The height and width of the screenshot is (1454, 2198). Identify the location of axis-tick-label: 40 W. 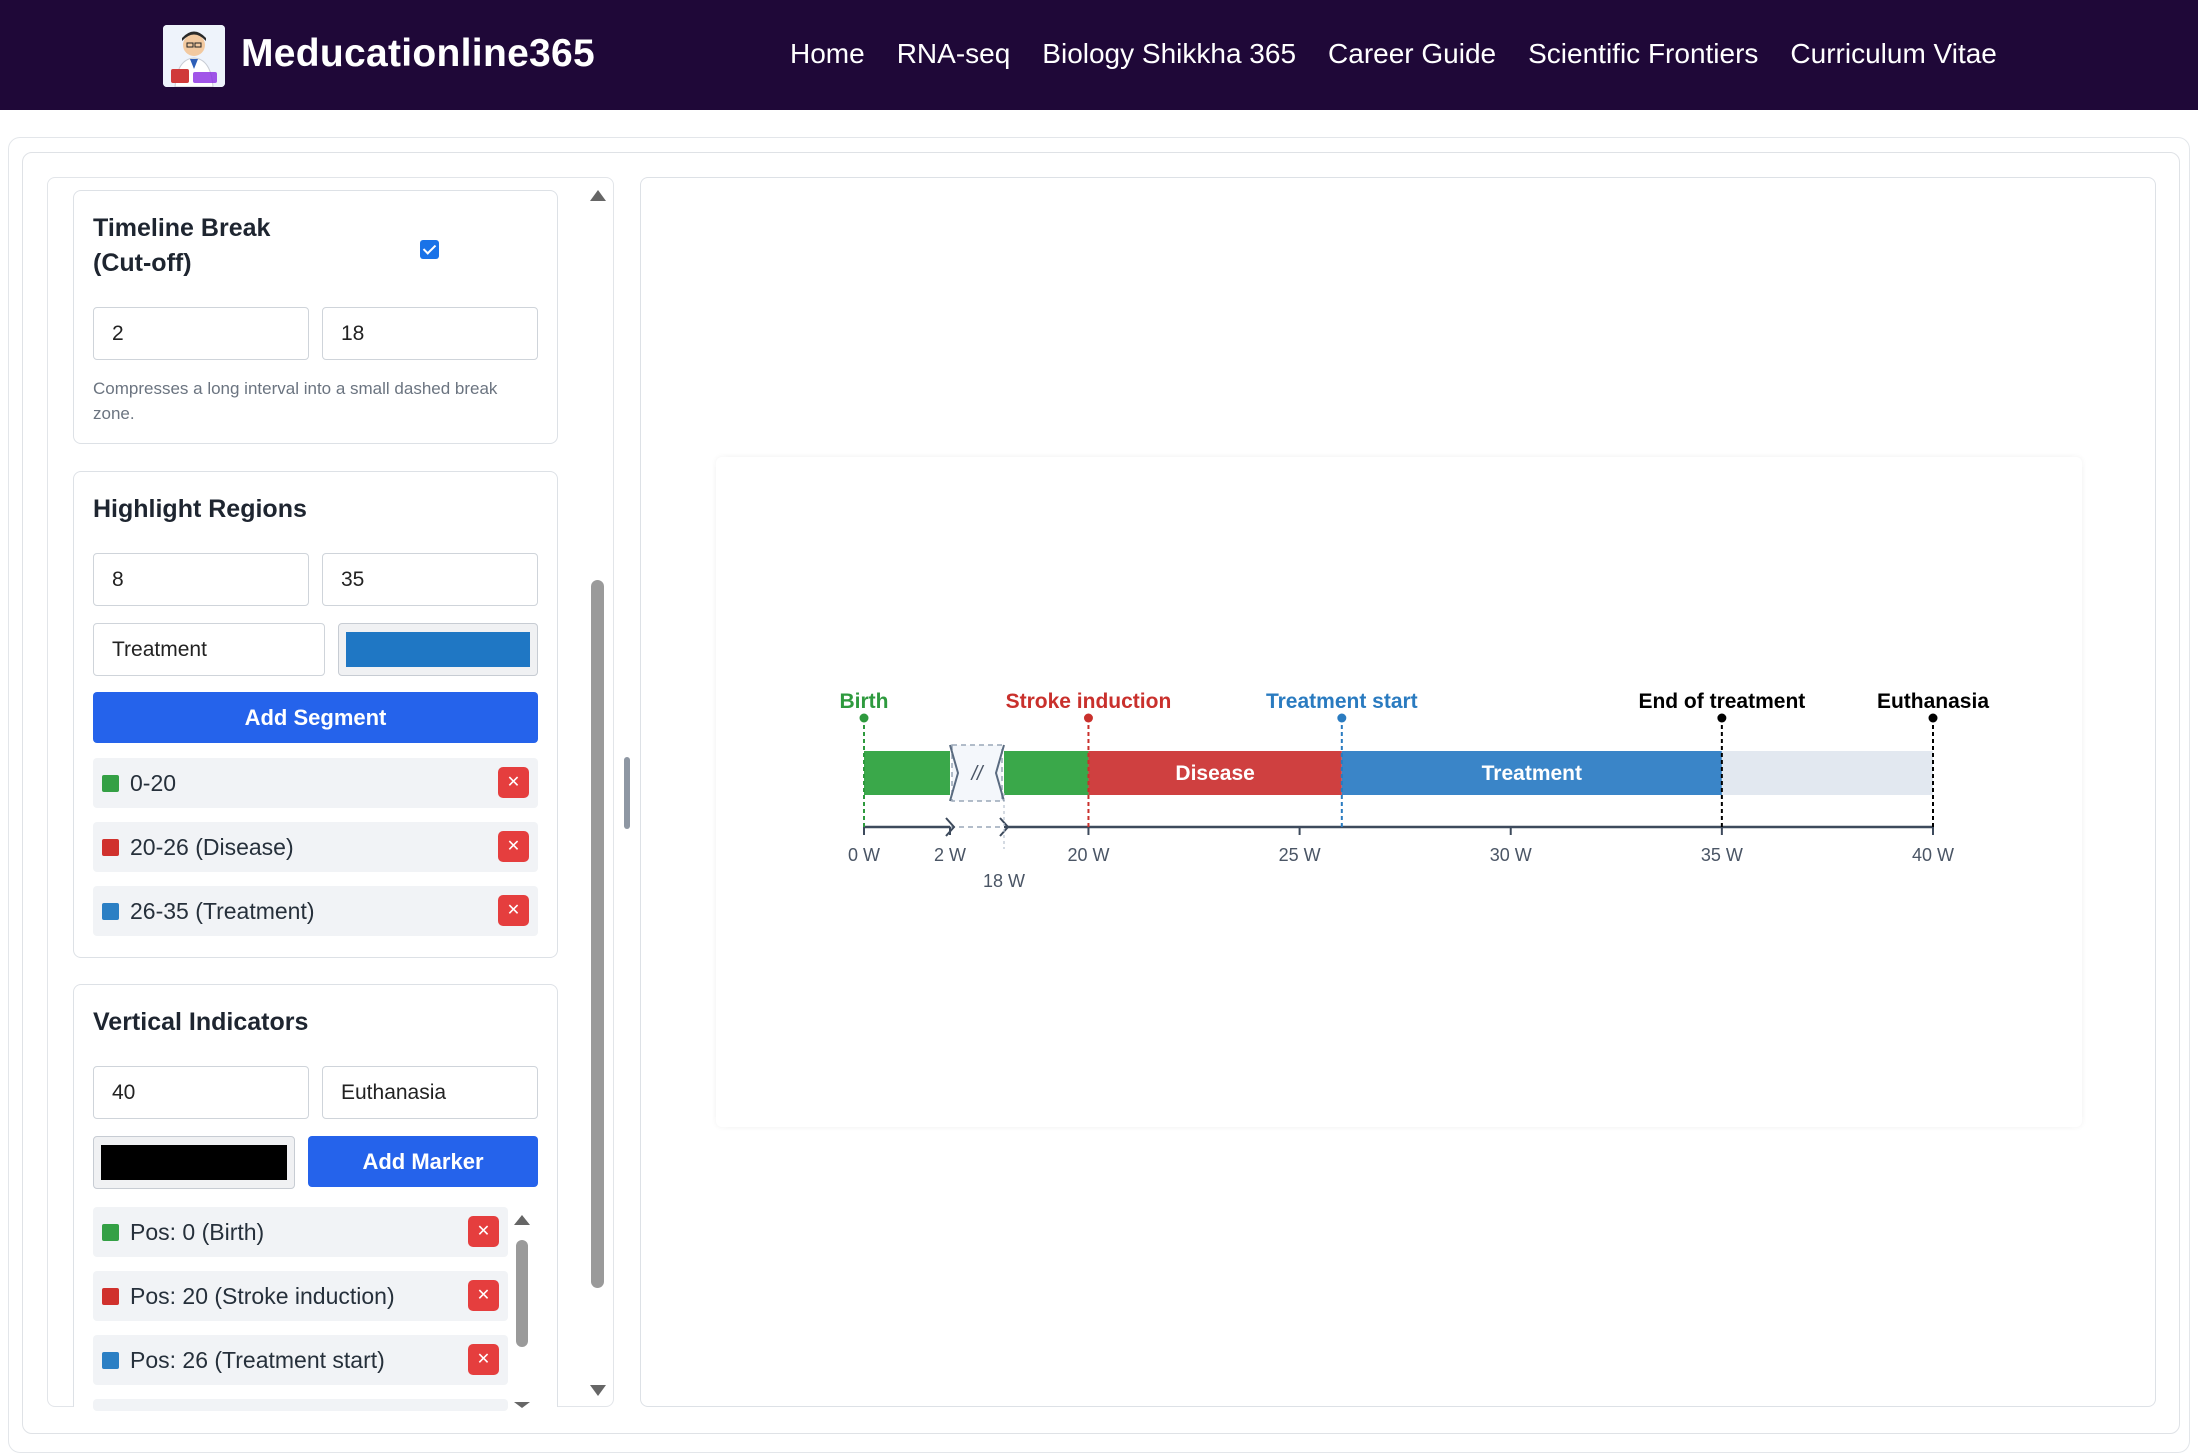
(1933, 855).